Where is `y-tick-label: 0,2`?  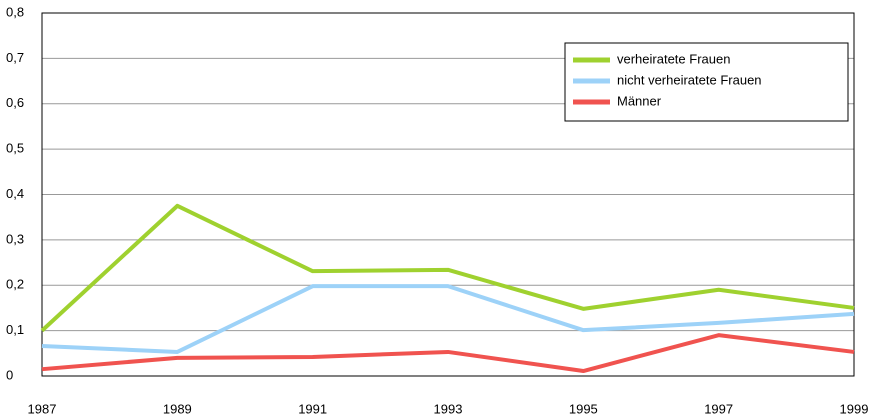
y-tick-label: 0,2 is located at coordinates (15, 284).